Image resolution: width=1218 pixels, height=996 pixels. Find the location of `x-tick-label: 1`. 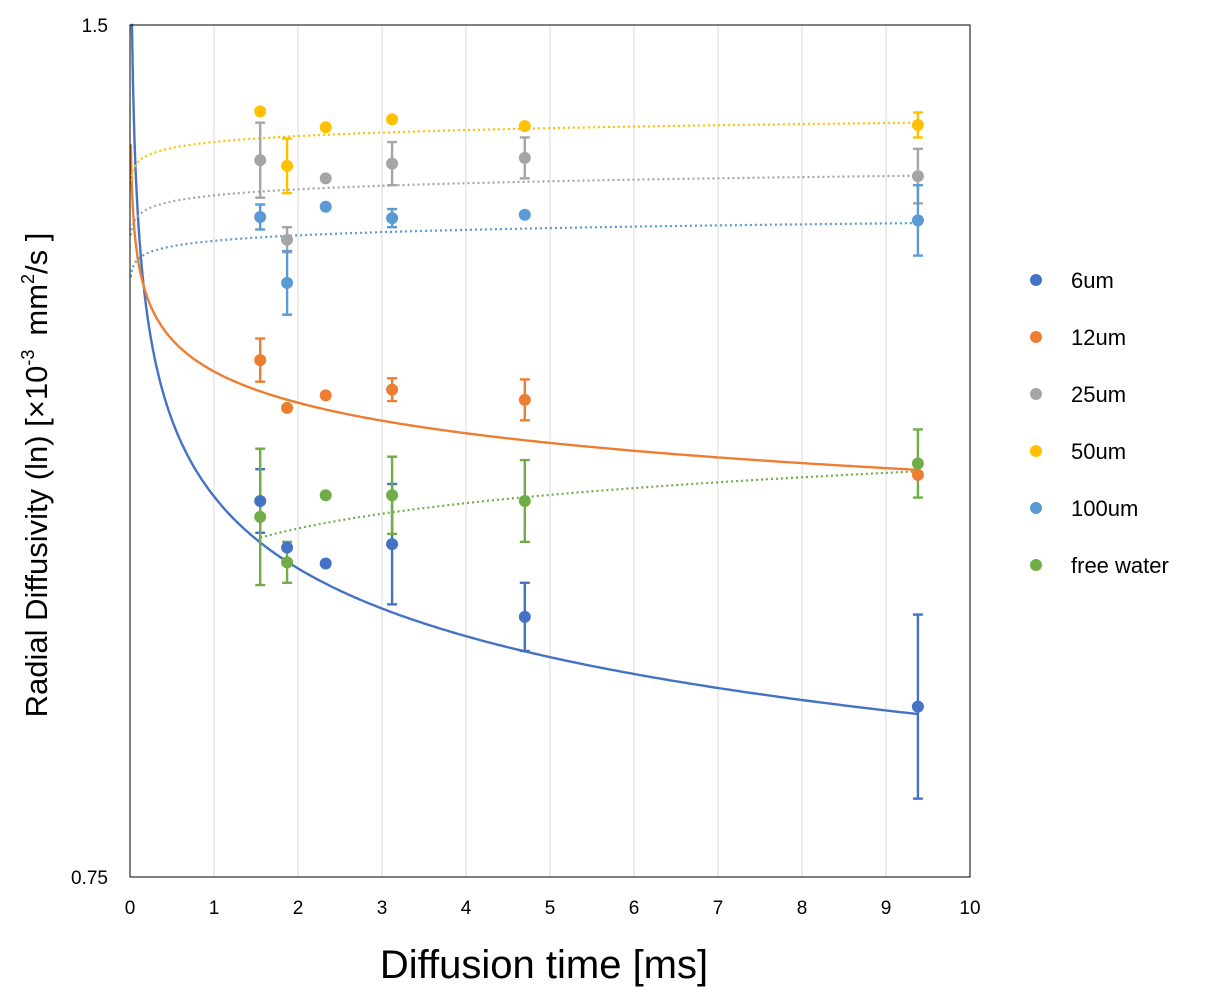

x-tick-label: 1 is located at coordinates (214, 908).